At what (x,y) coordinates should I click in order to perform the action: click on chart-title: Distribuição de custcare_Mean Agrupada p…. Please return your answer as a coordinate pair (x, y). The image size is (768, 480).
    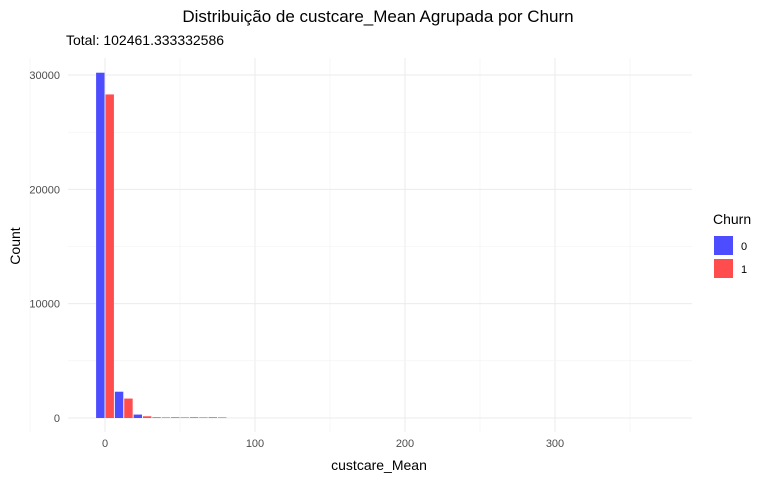
    Looking at the image, I should click on (377, 16).